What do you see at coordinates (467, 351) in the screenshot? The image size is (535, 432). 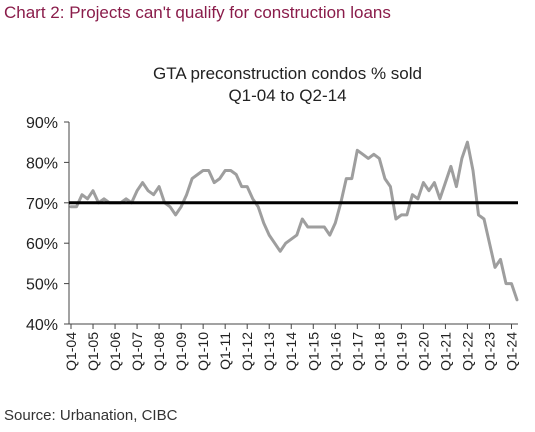 I see `x-tick-label: Q1-22` at bounding box center [467, 351].